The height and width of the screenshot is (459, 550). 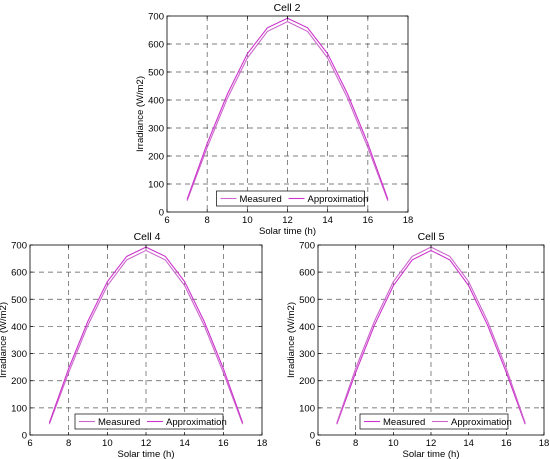 What do you see at coordinates (147, 237) in the screenshot?
I see `chart-title: Cell 4` at bounding box center [147, 237].